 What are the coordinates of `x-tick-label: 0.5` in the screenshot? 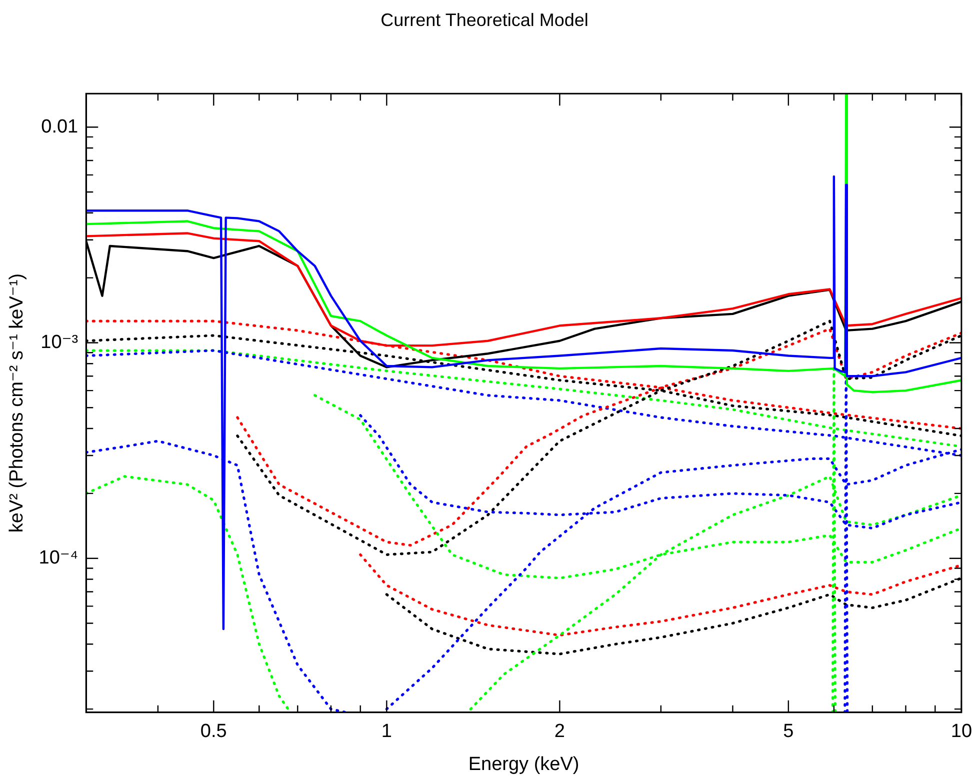 It's located at (213, 731).